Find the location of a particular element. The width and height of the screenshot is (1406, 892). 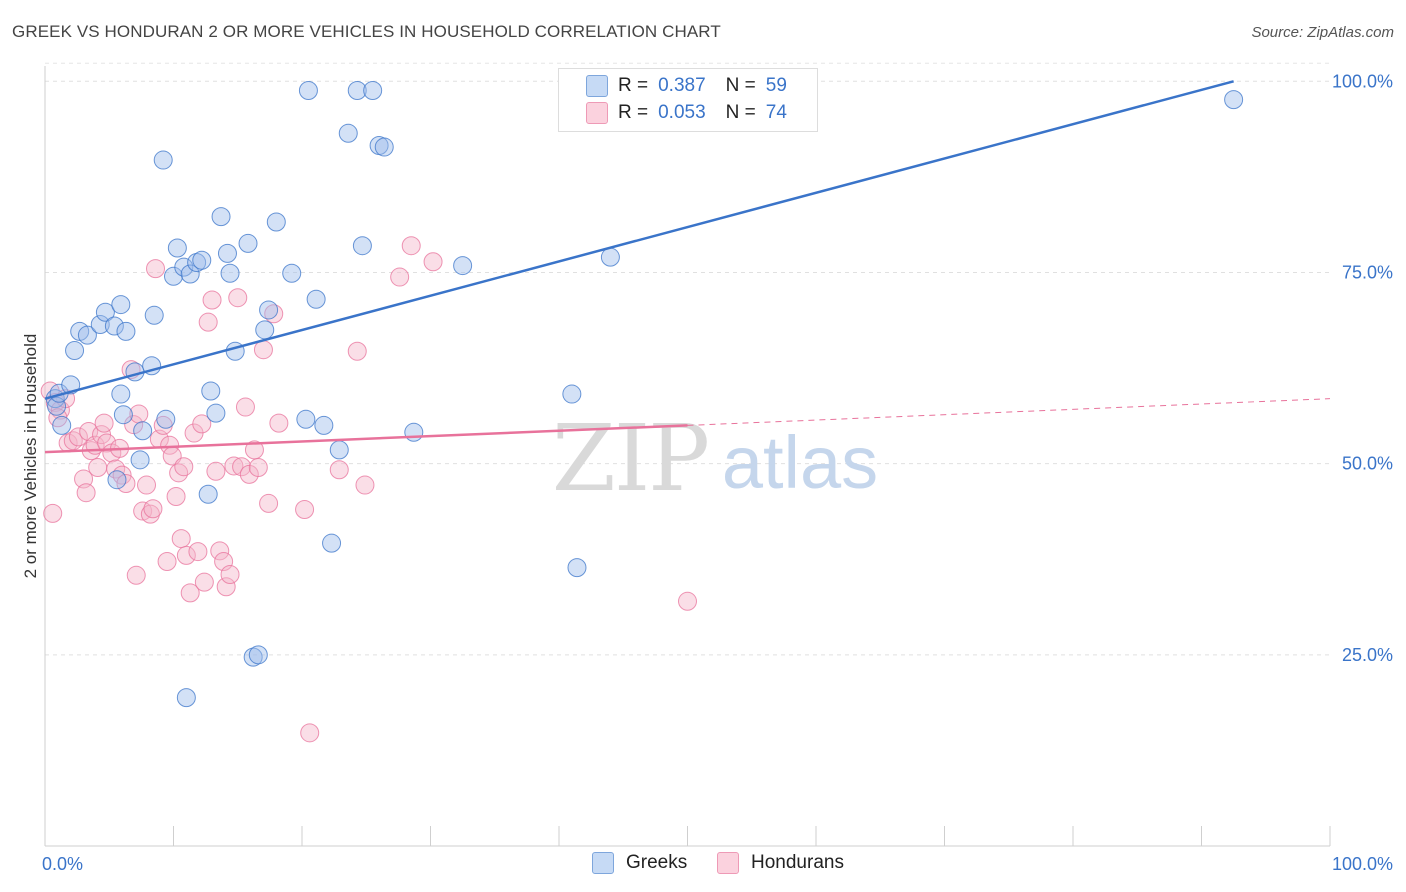

legend-n-value: 59 is located at coordinates (776, 85).